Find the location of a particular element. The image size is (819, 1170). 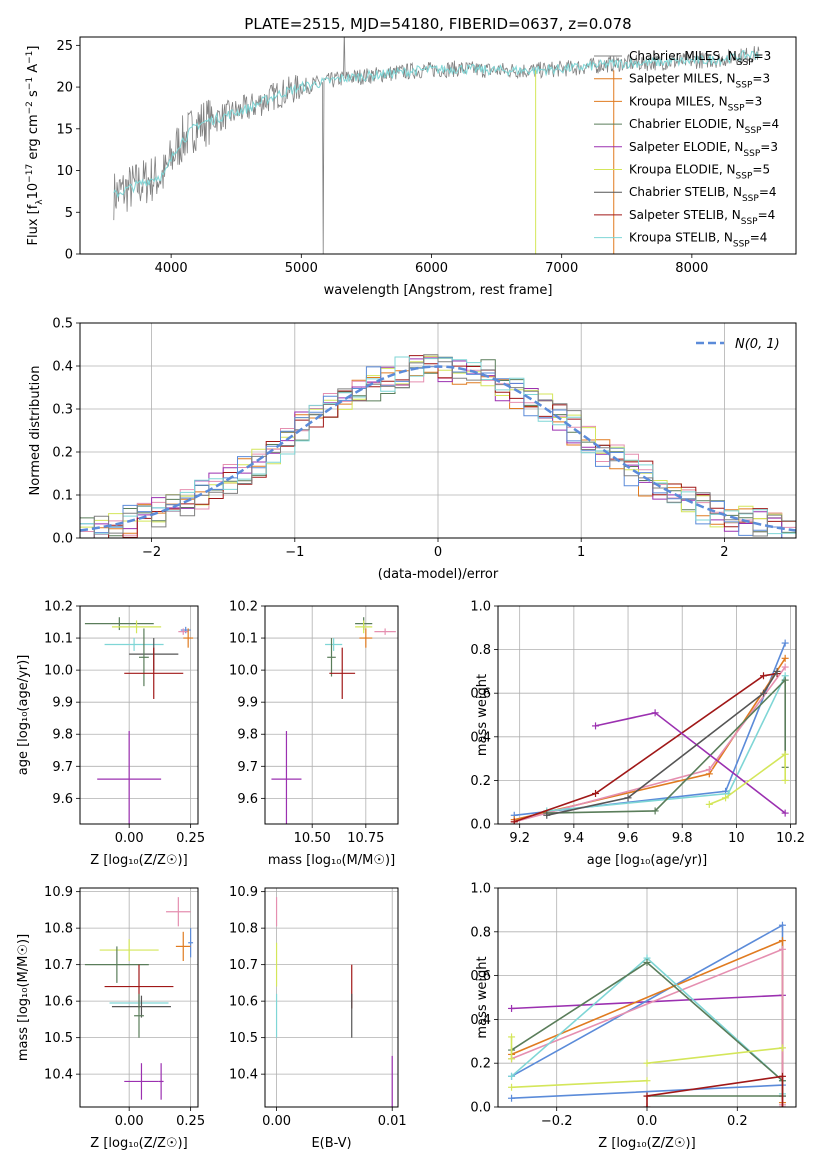

x-tick-label: 9.8 is located at coordinates (682, 838).